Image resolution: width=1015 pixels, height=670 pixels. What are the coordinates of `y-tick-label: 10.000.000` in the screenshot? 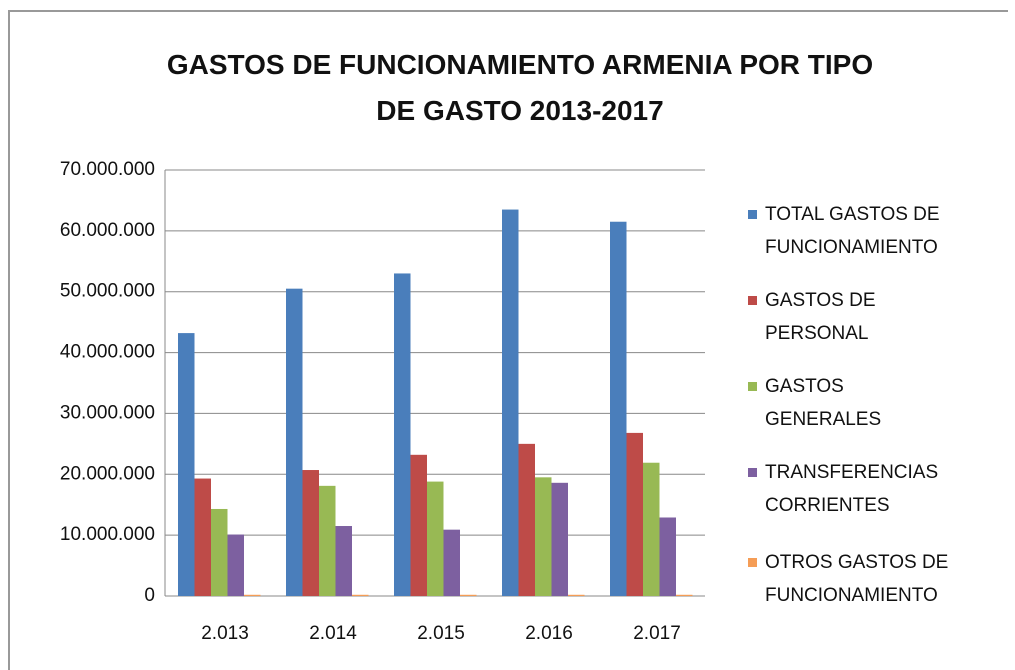 It's located at (107, 534).